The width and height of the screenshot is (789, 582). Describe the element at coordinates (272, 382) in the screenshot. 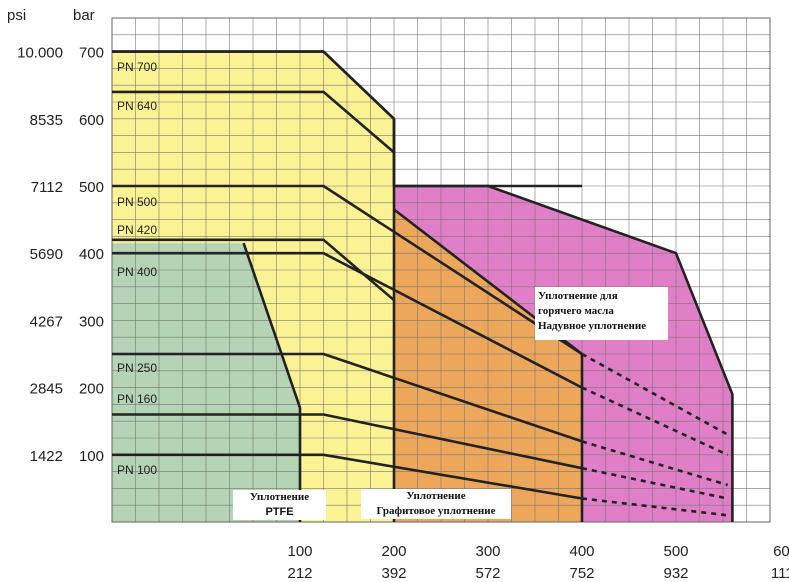

I see `region-boundary-line` at that location.